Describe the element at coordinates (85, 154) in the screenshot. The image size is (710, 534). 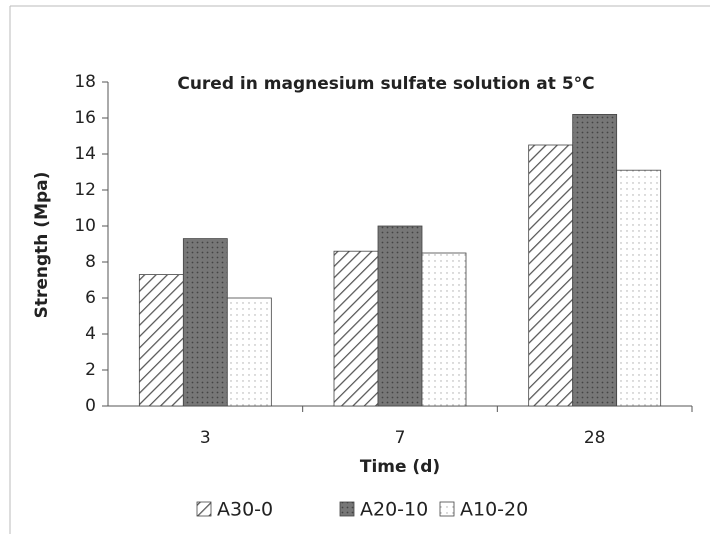
I see `y-tick-label: 14` at that location.